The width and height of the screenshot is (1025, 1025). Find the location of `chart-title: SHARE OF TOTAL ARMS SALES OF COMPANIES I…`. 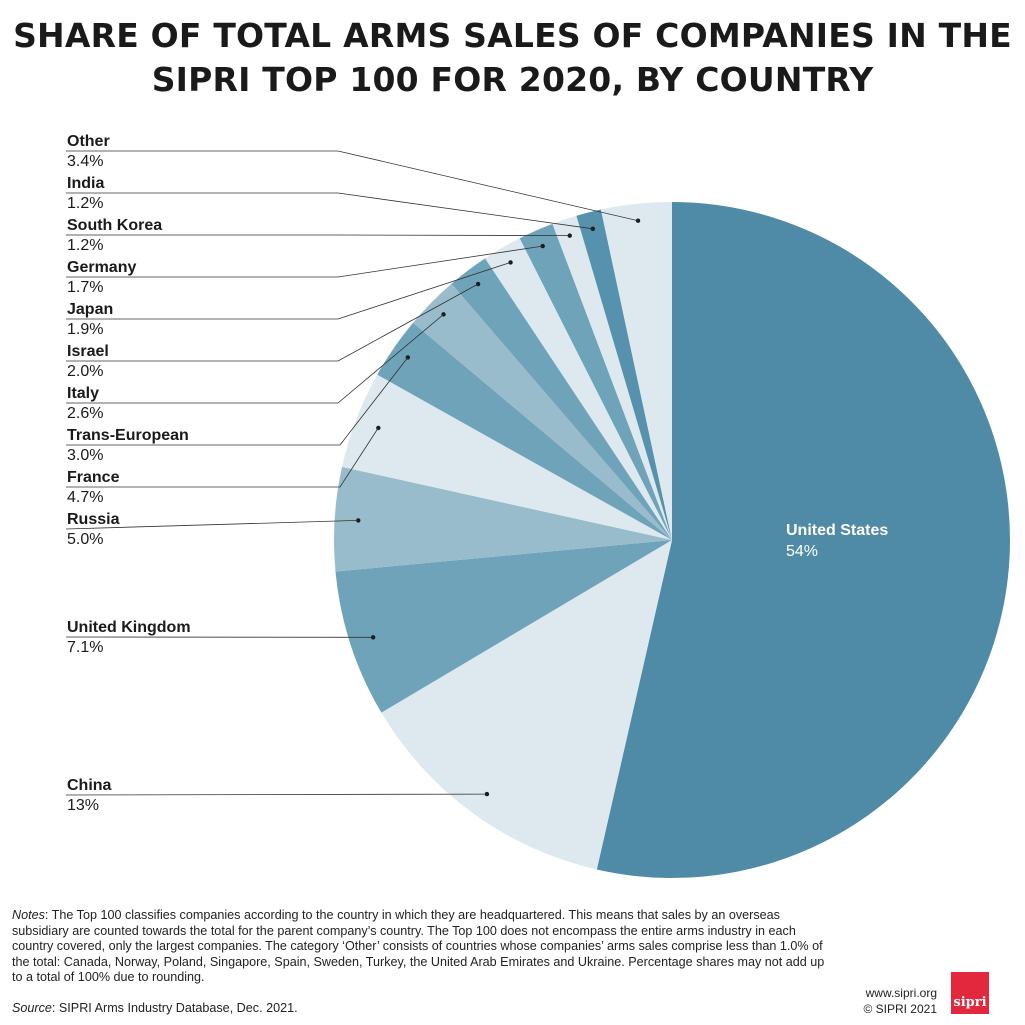

chart-title: SHARE OF TOTAL ARMS SALES OF COMPANIES I… is located at coordinates (512, 58).